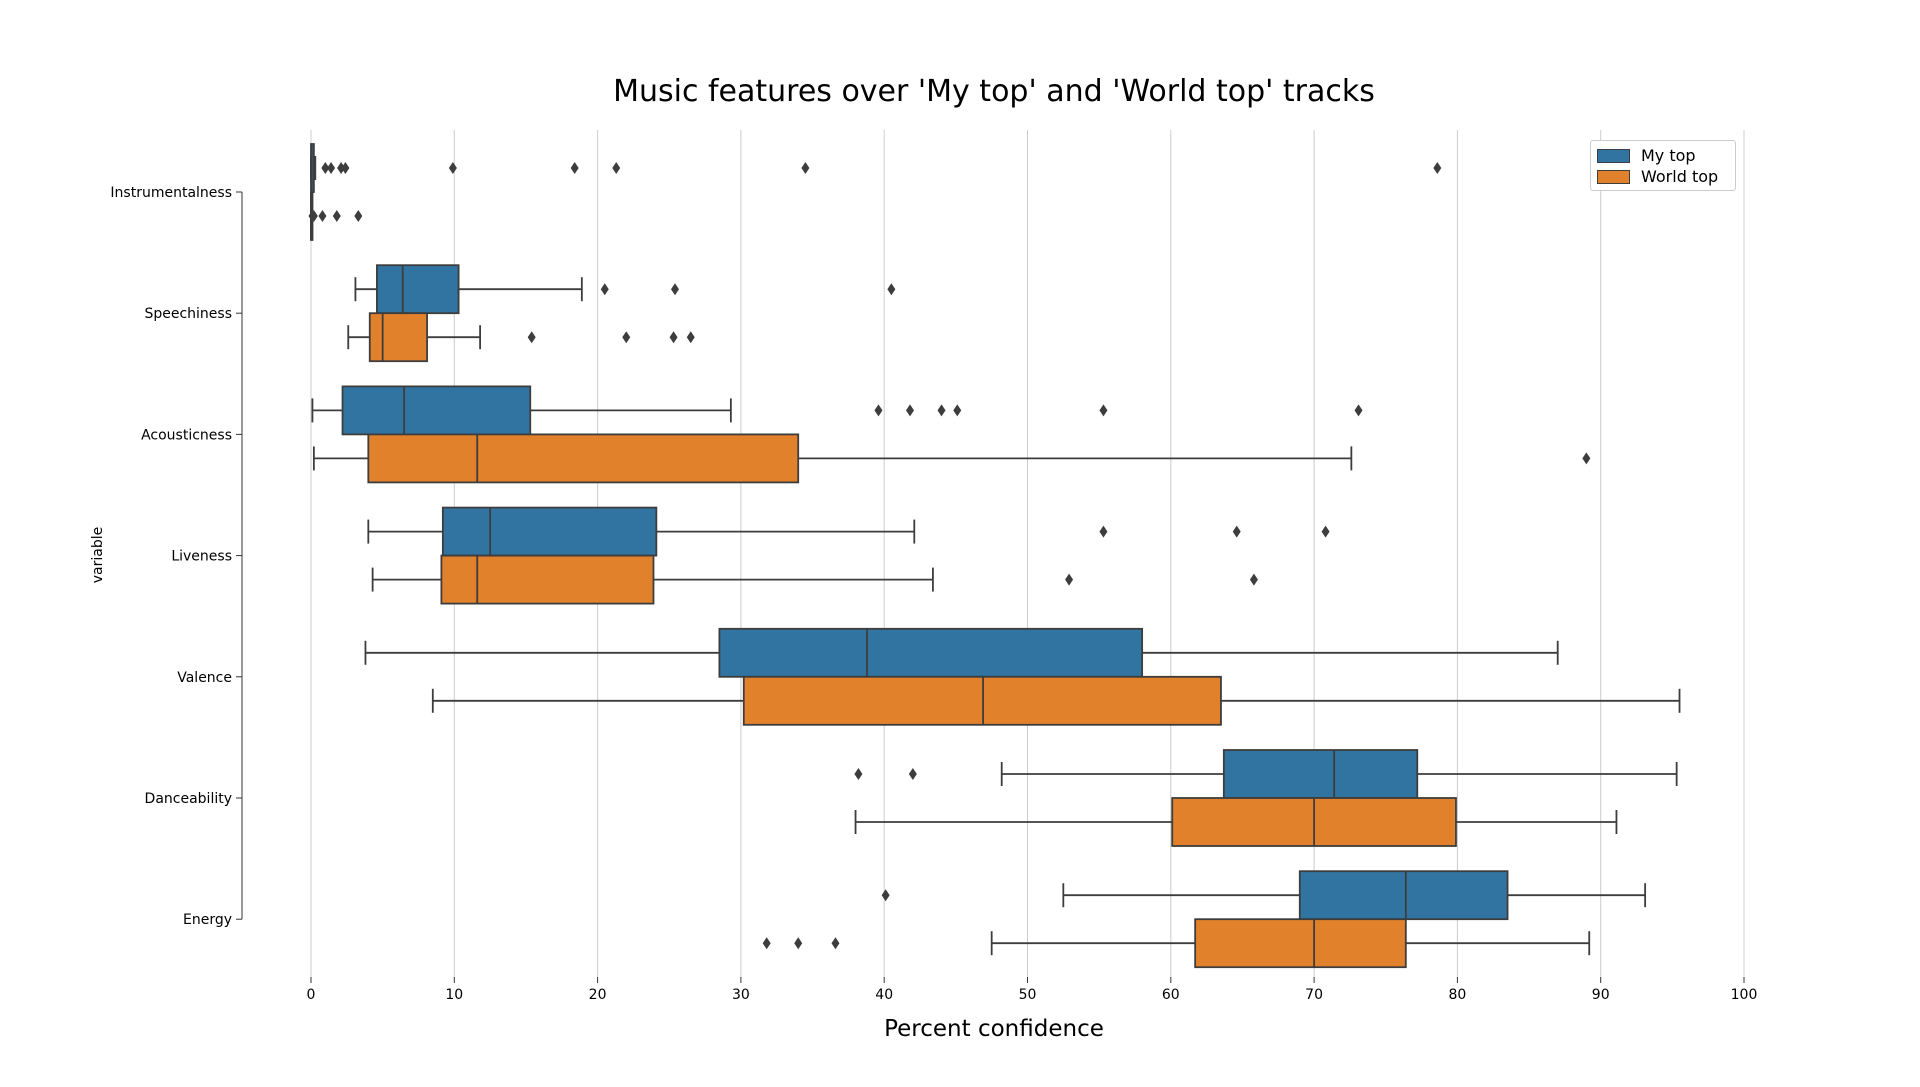 This screenshot has height=1087, width=1920. Describe the element at coordinates (311, 995) in the screenshot. I see `x-tick-label: 0` at that location.